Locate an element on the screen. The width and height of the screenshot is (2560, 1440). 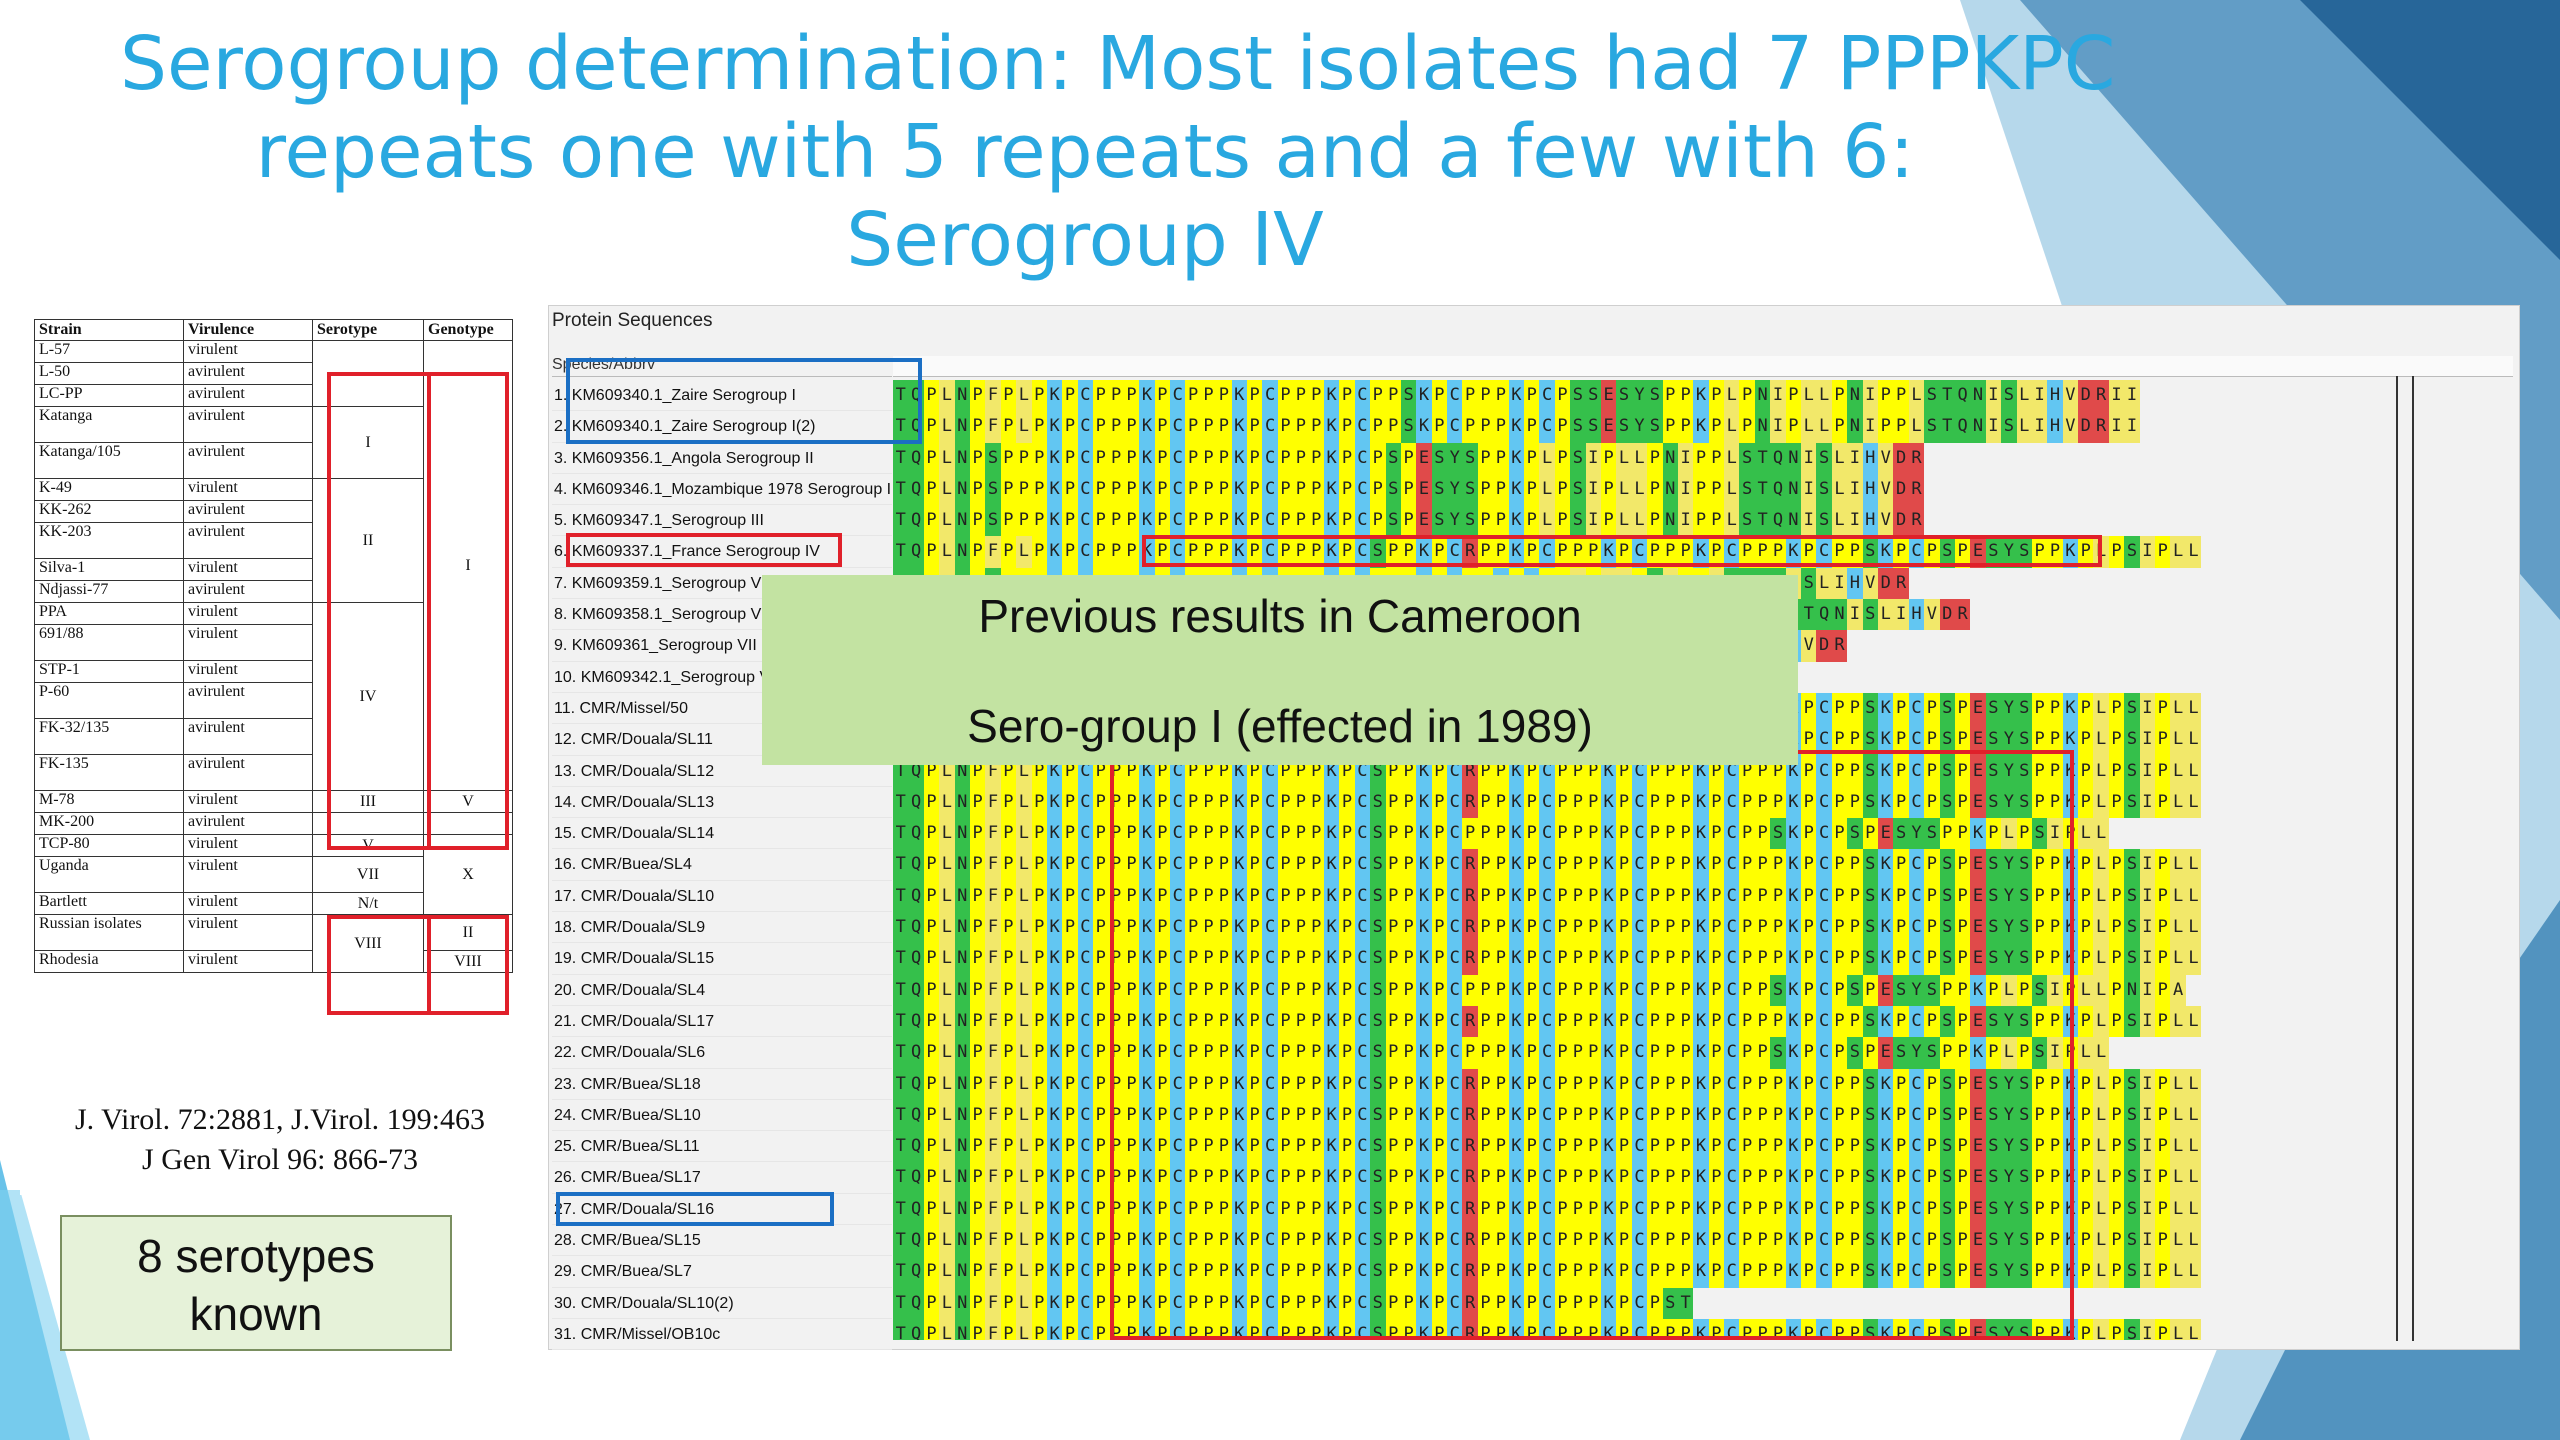
sequence-name: 26. CMR/Buea/SL17 is located at coordinates (722, 1178).